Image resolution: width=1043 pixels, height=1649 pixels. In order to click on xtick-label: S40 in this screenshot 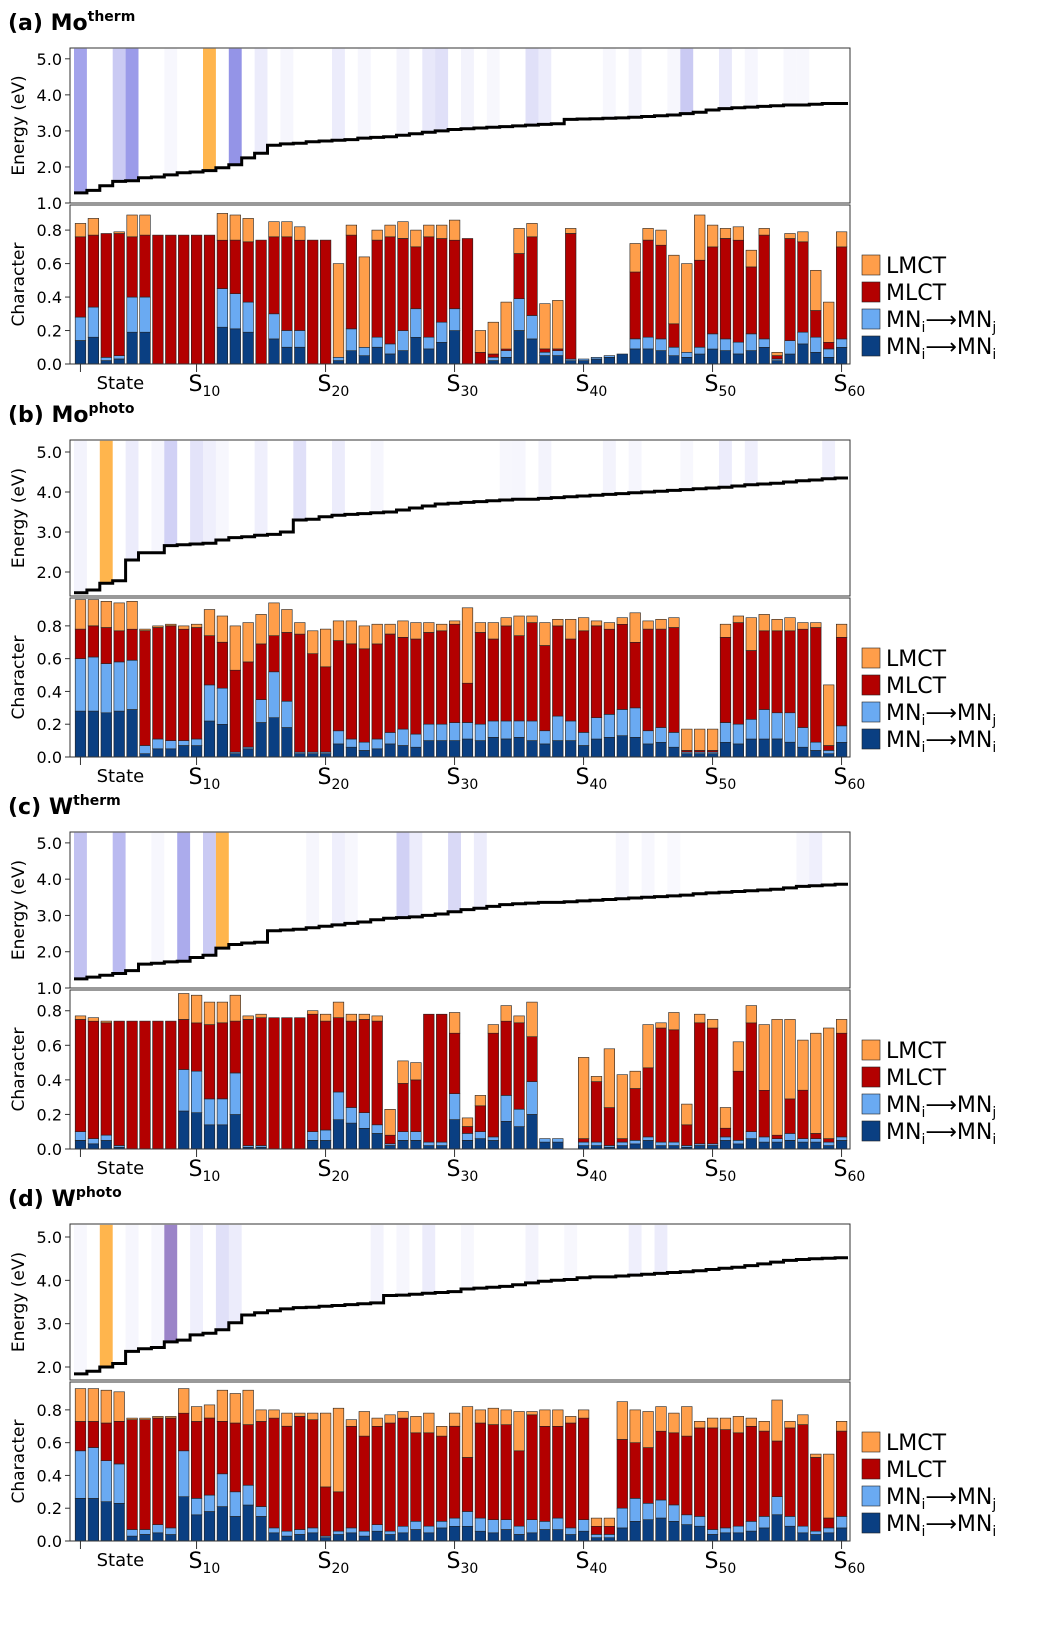, I will do `click(592, 1171)`.